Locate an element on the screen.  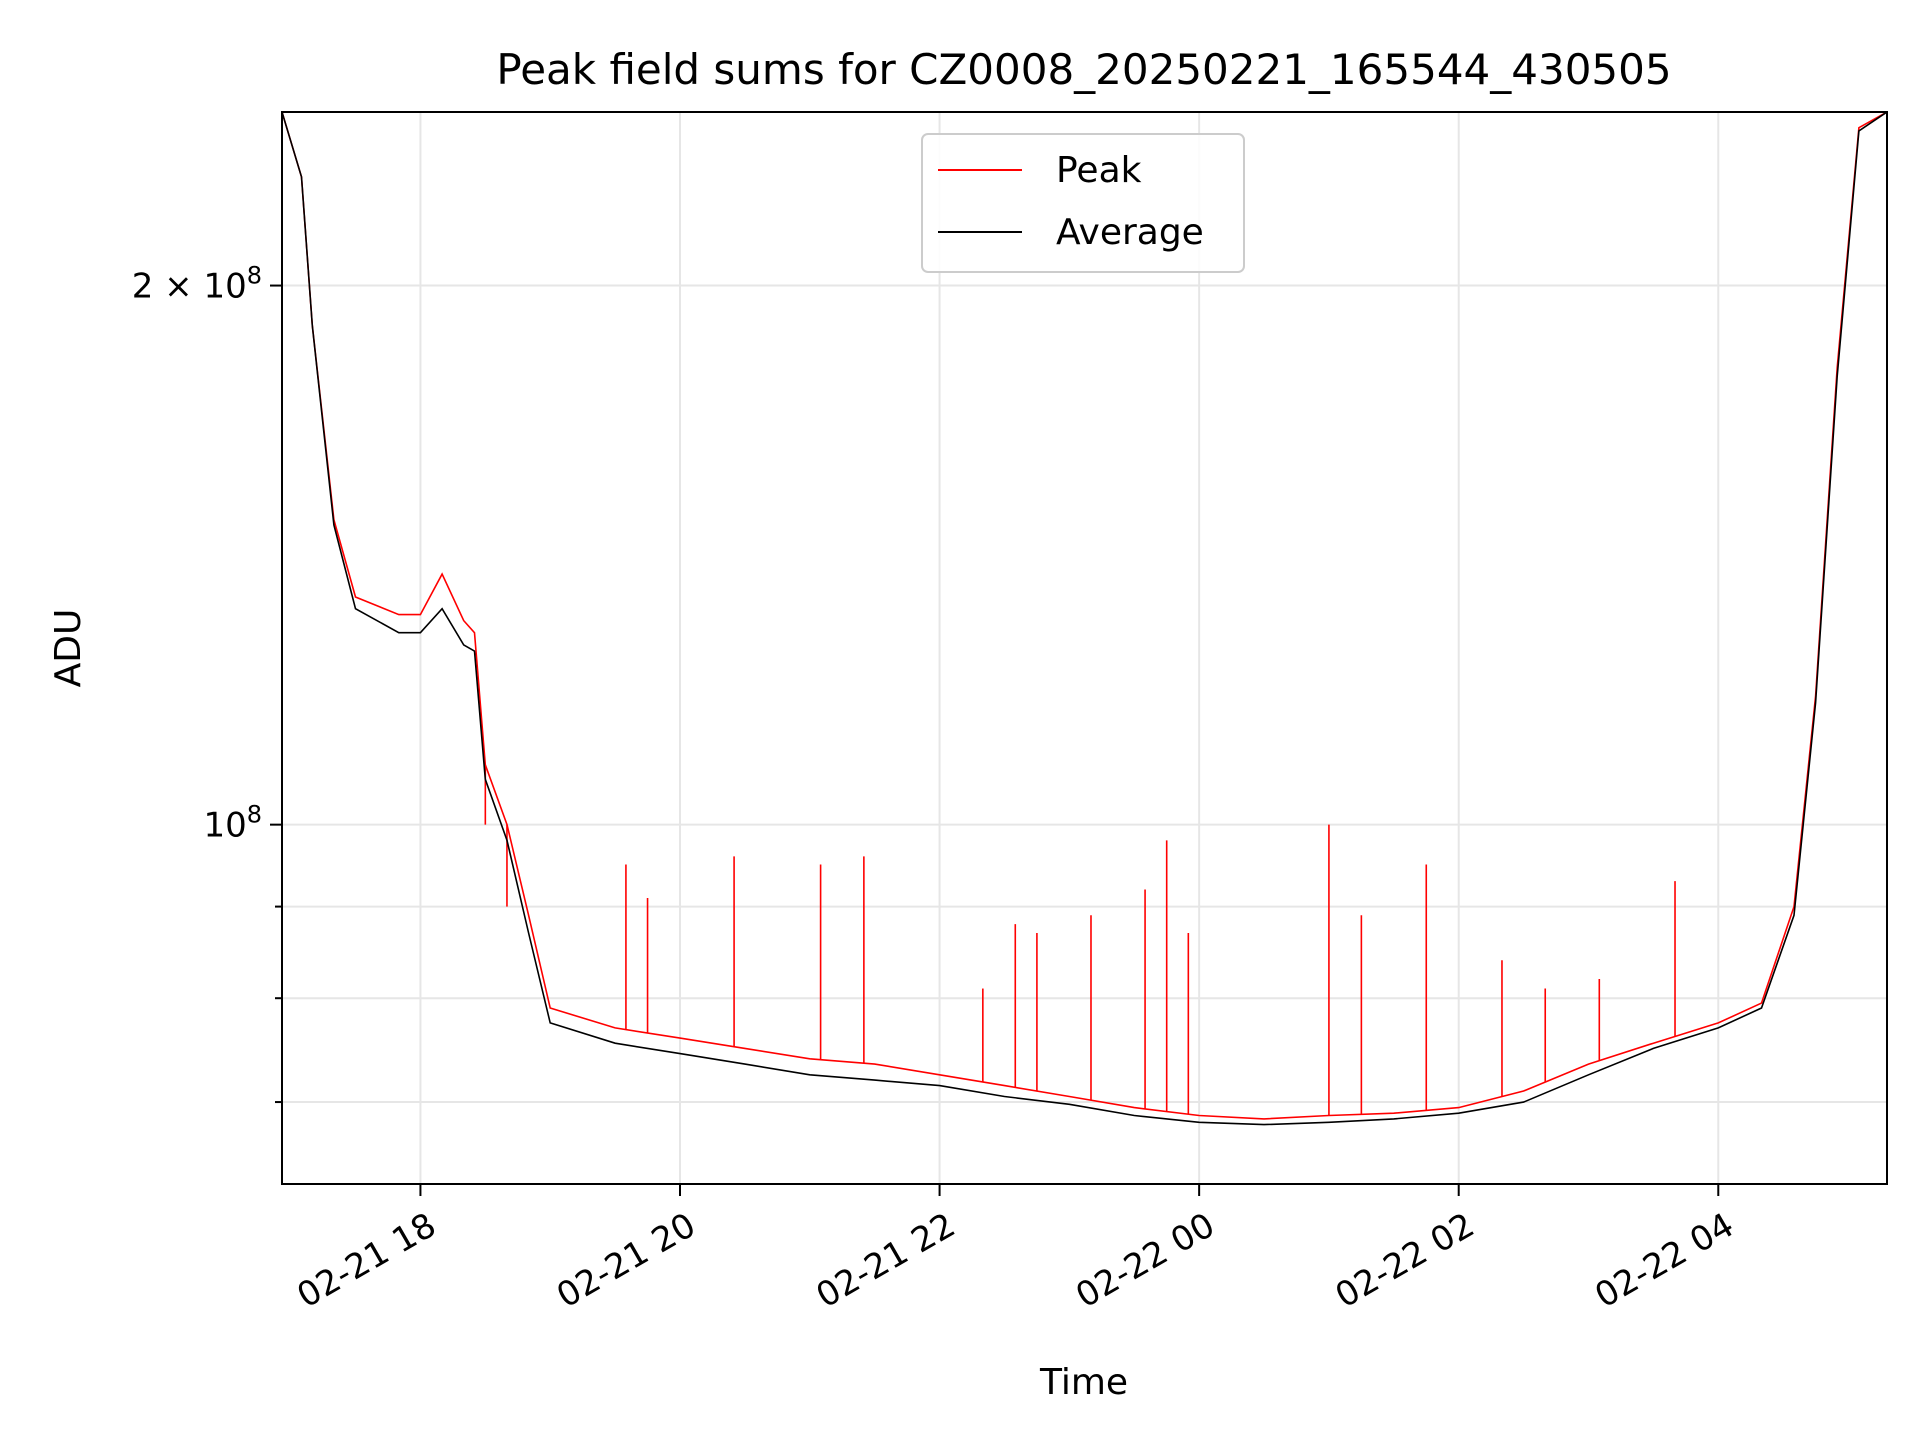
legend-peak-label: Peak is located at coordinates (1099, 170).